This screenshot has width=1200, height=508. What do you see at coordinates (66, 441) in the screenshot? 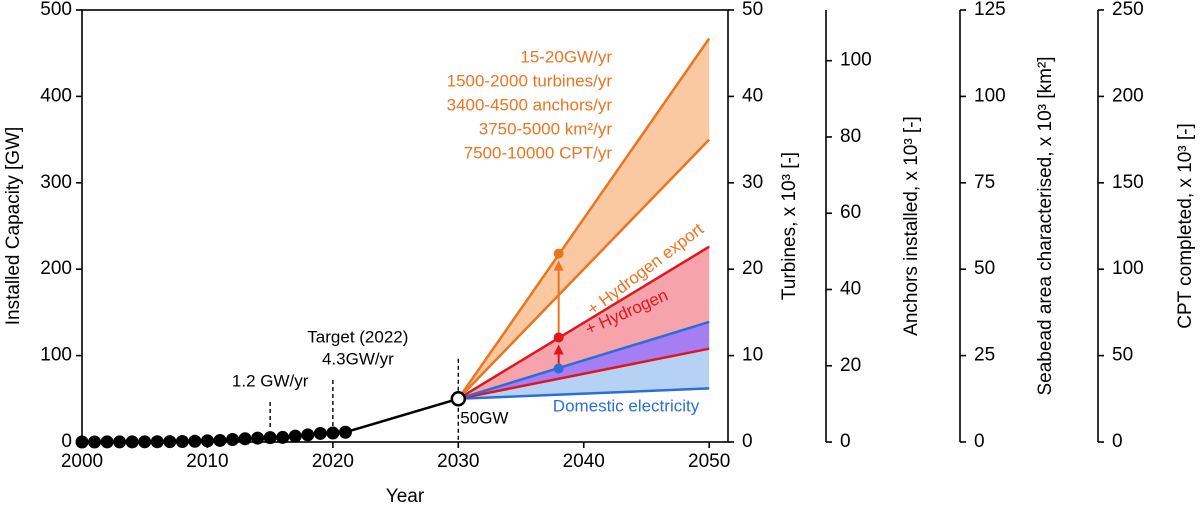
I see `y-tick-label: 0` at bounding box center [66, 441].